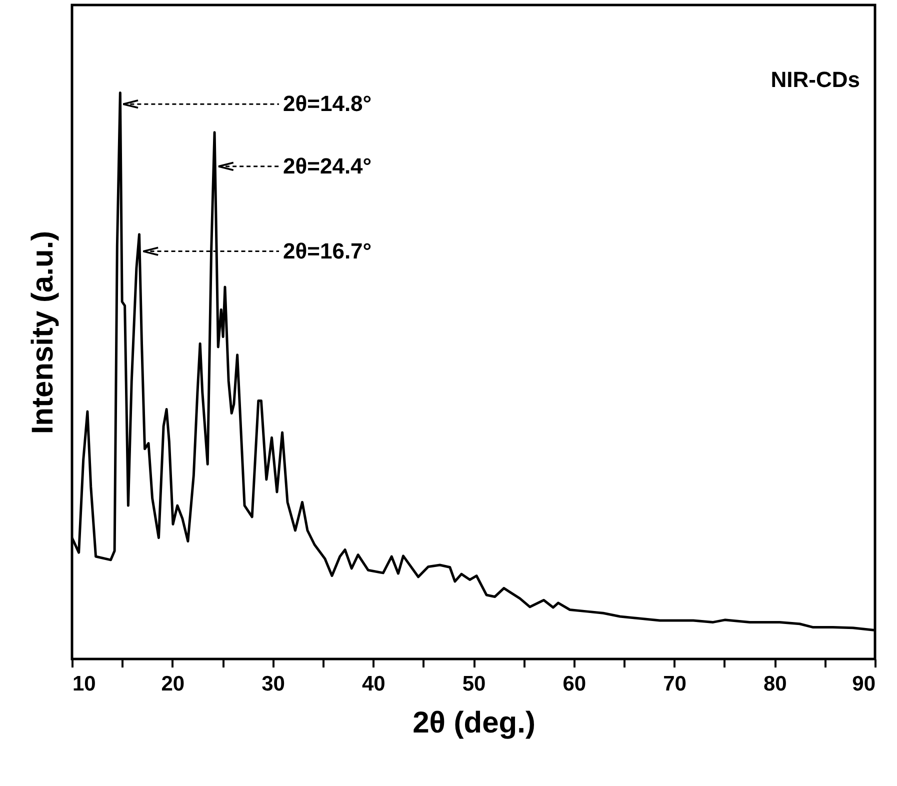 The image size is (897, 786). I want to click on x-tick-label: 20, so click(173, 684).